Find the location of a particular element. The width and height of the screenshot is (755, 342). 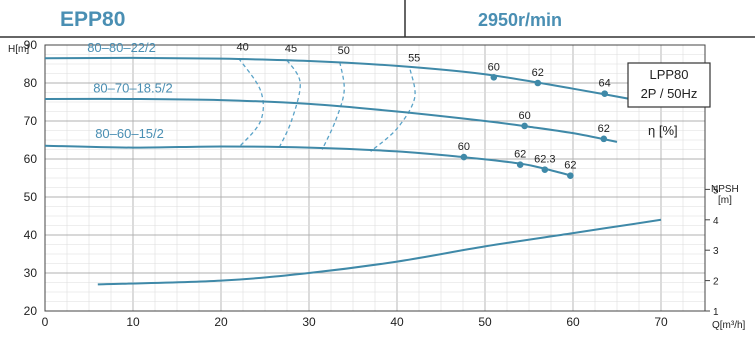

header-speed: 2950r/min is located at coordinates (520, 20).